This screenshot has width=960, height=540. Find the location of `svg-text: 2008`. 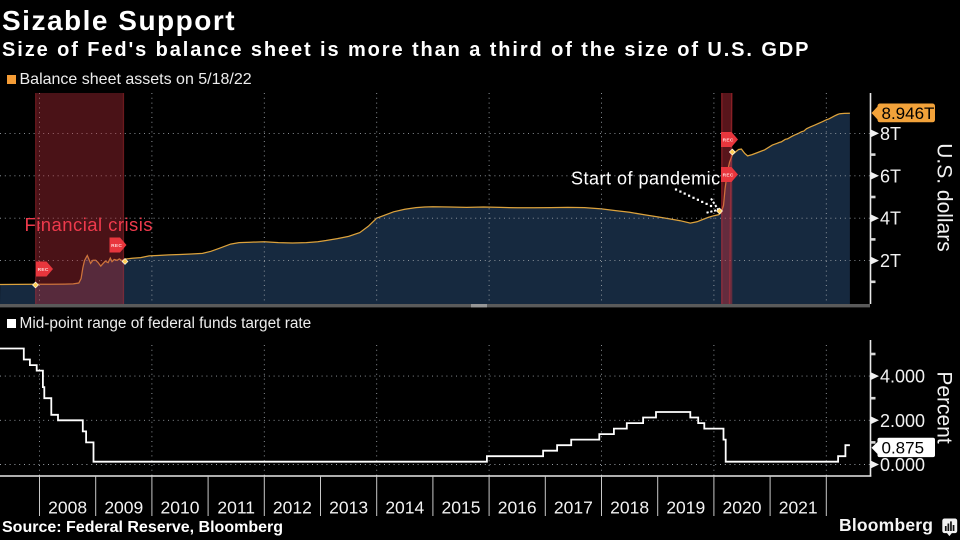

svg-text: 2008 is located at coordinates (67, 508).